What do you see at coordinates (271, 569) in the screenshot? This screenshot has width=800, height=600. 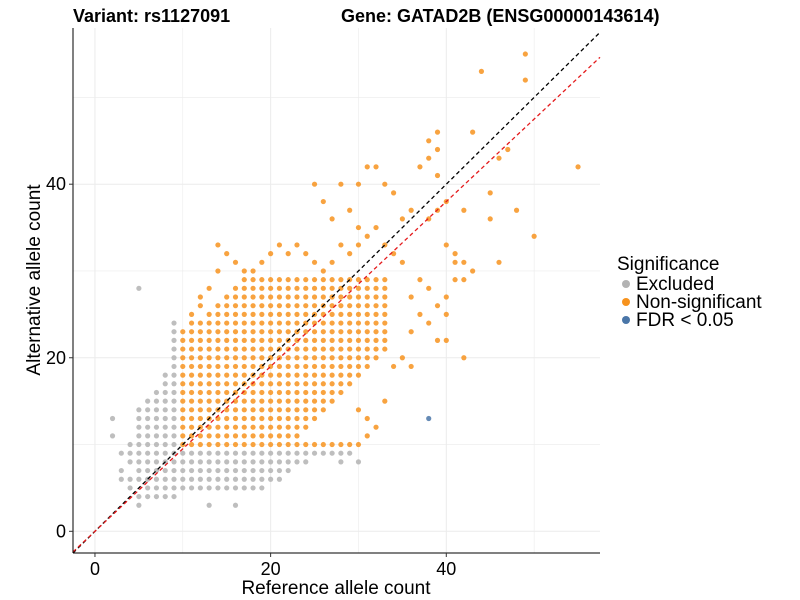 I see `x-tick-label: 20` at bounding box center [271, 569].